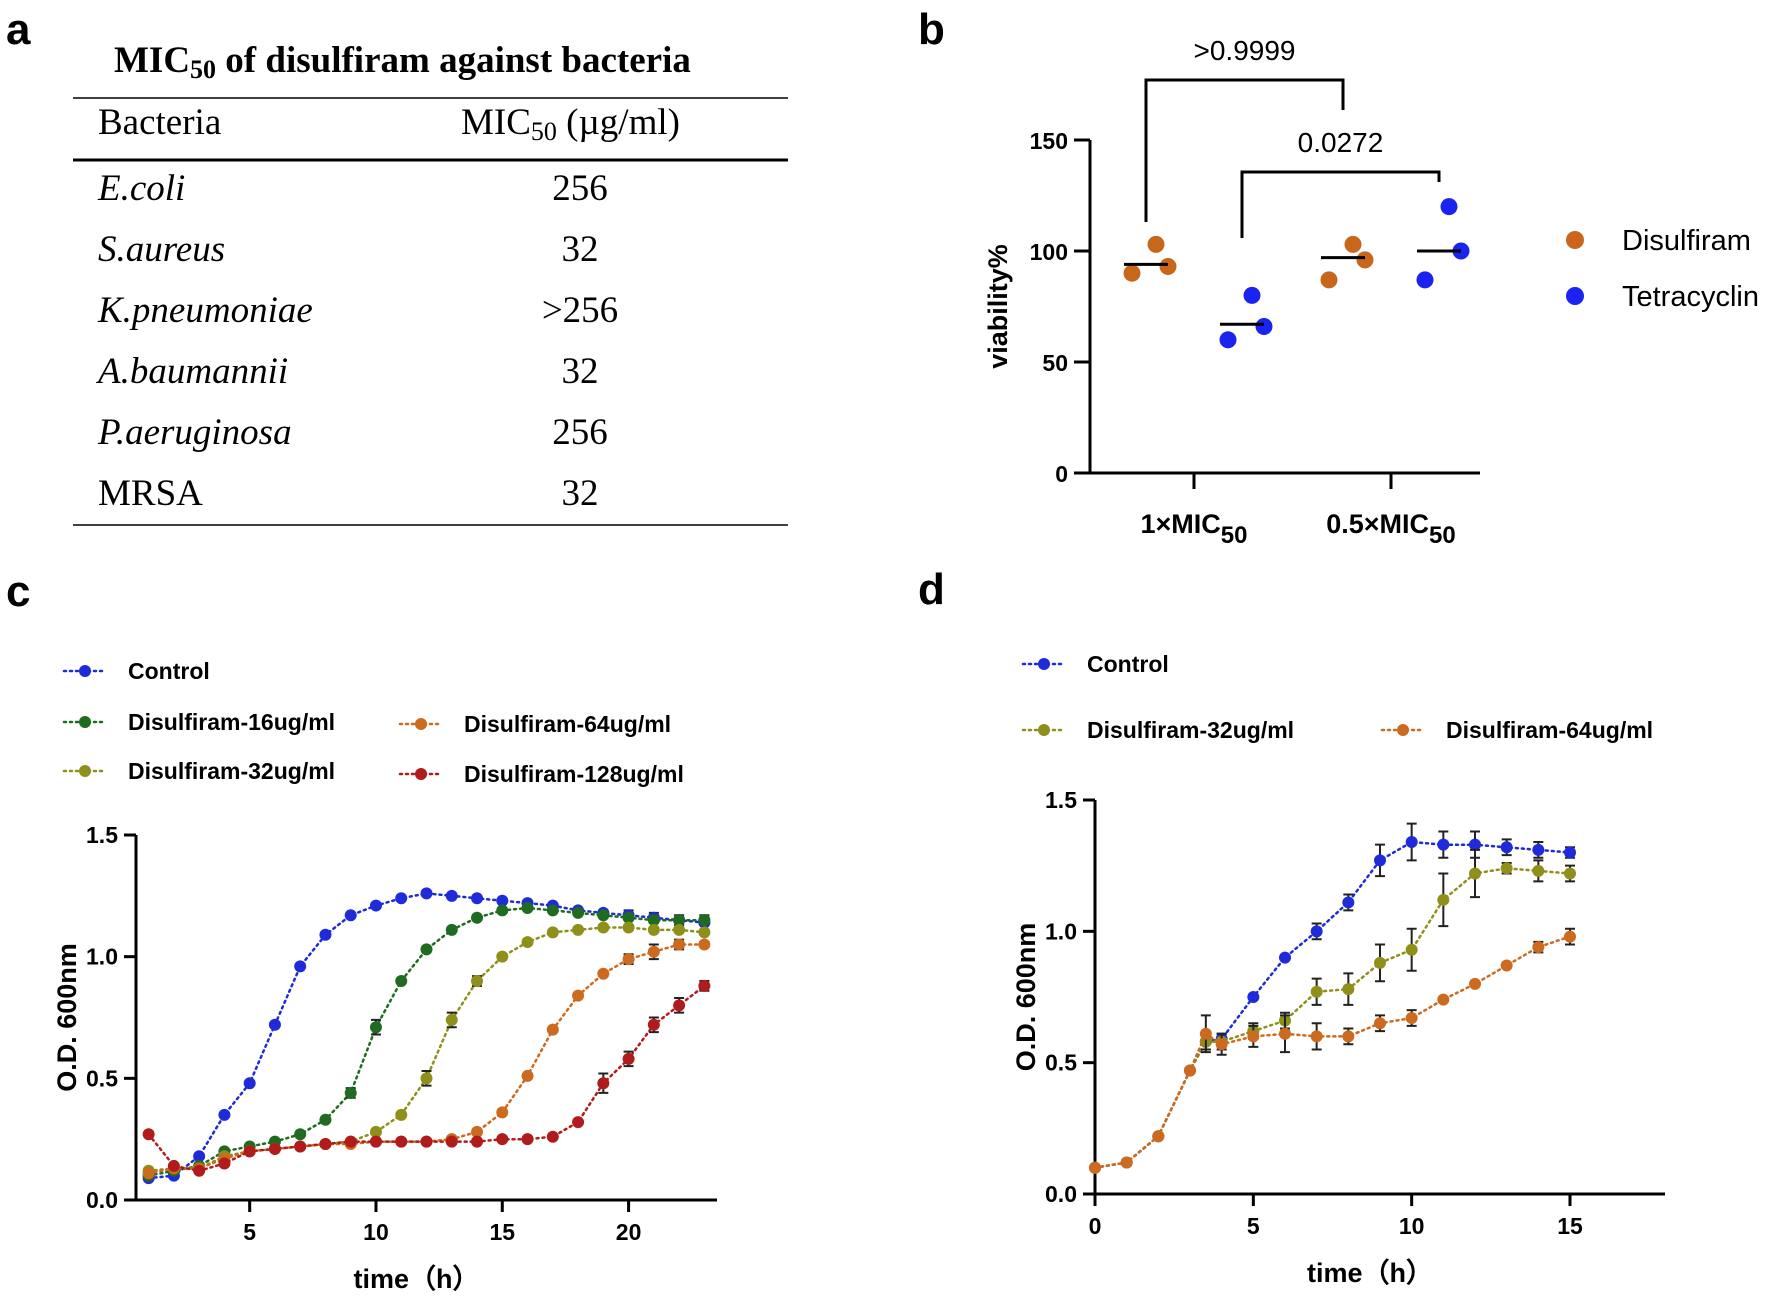 This screenshot has height=1307, width=1784. I want to click on legend-marker-tetracyclin, so click(1575, 296).